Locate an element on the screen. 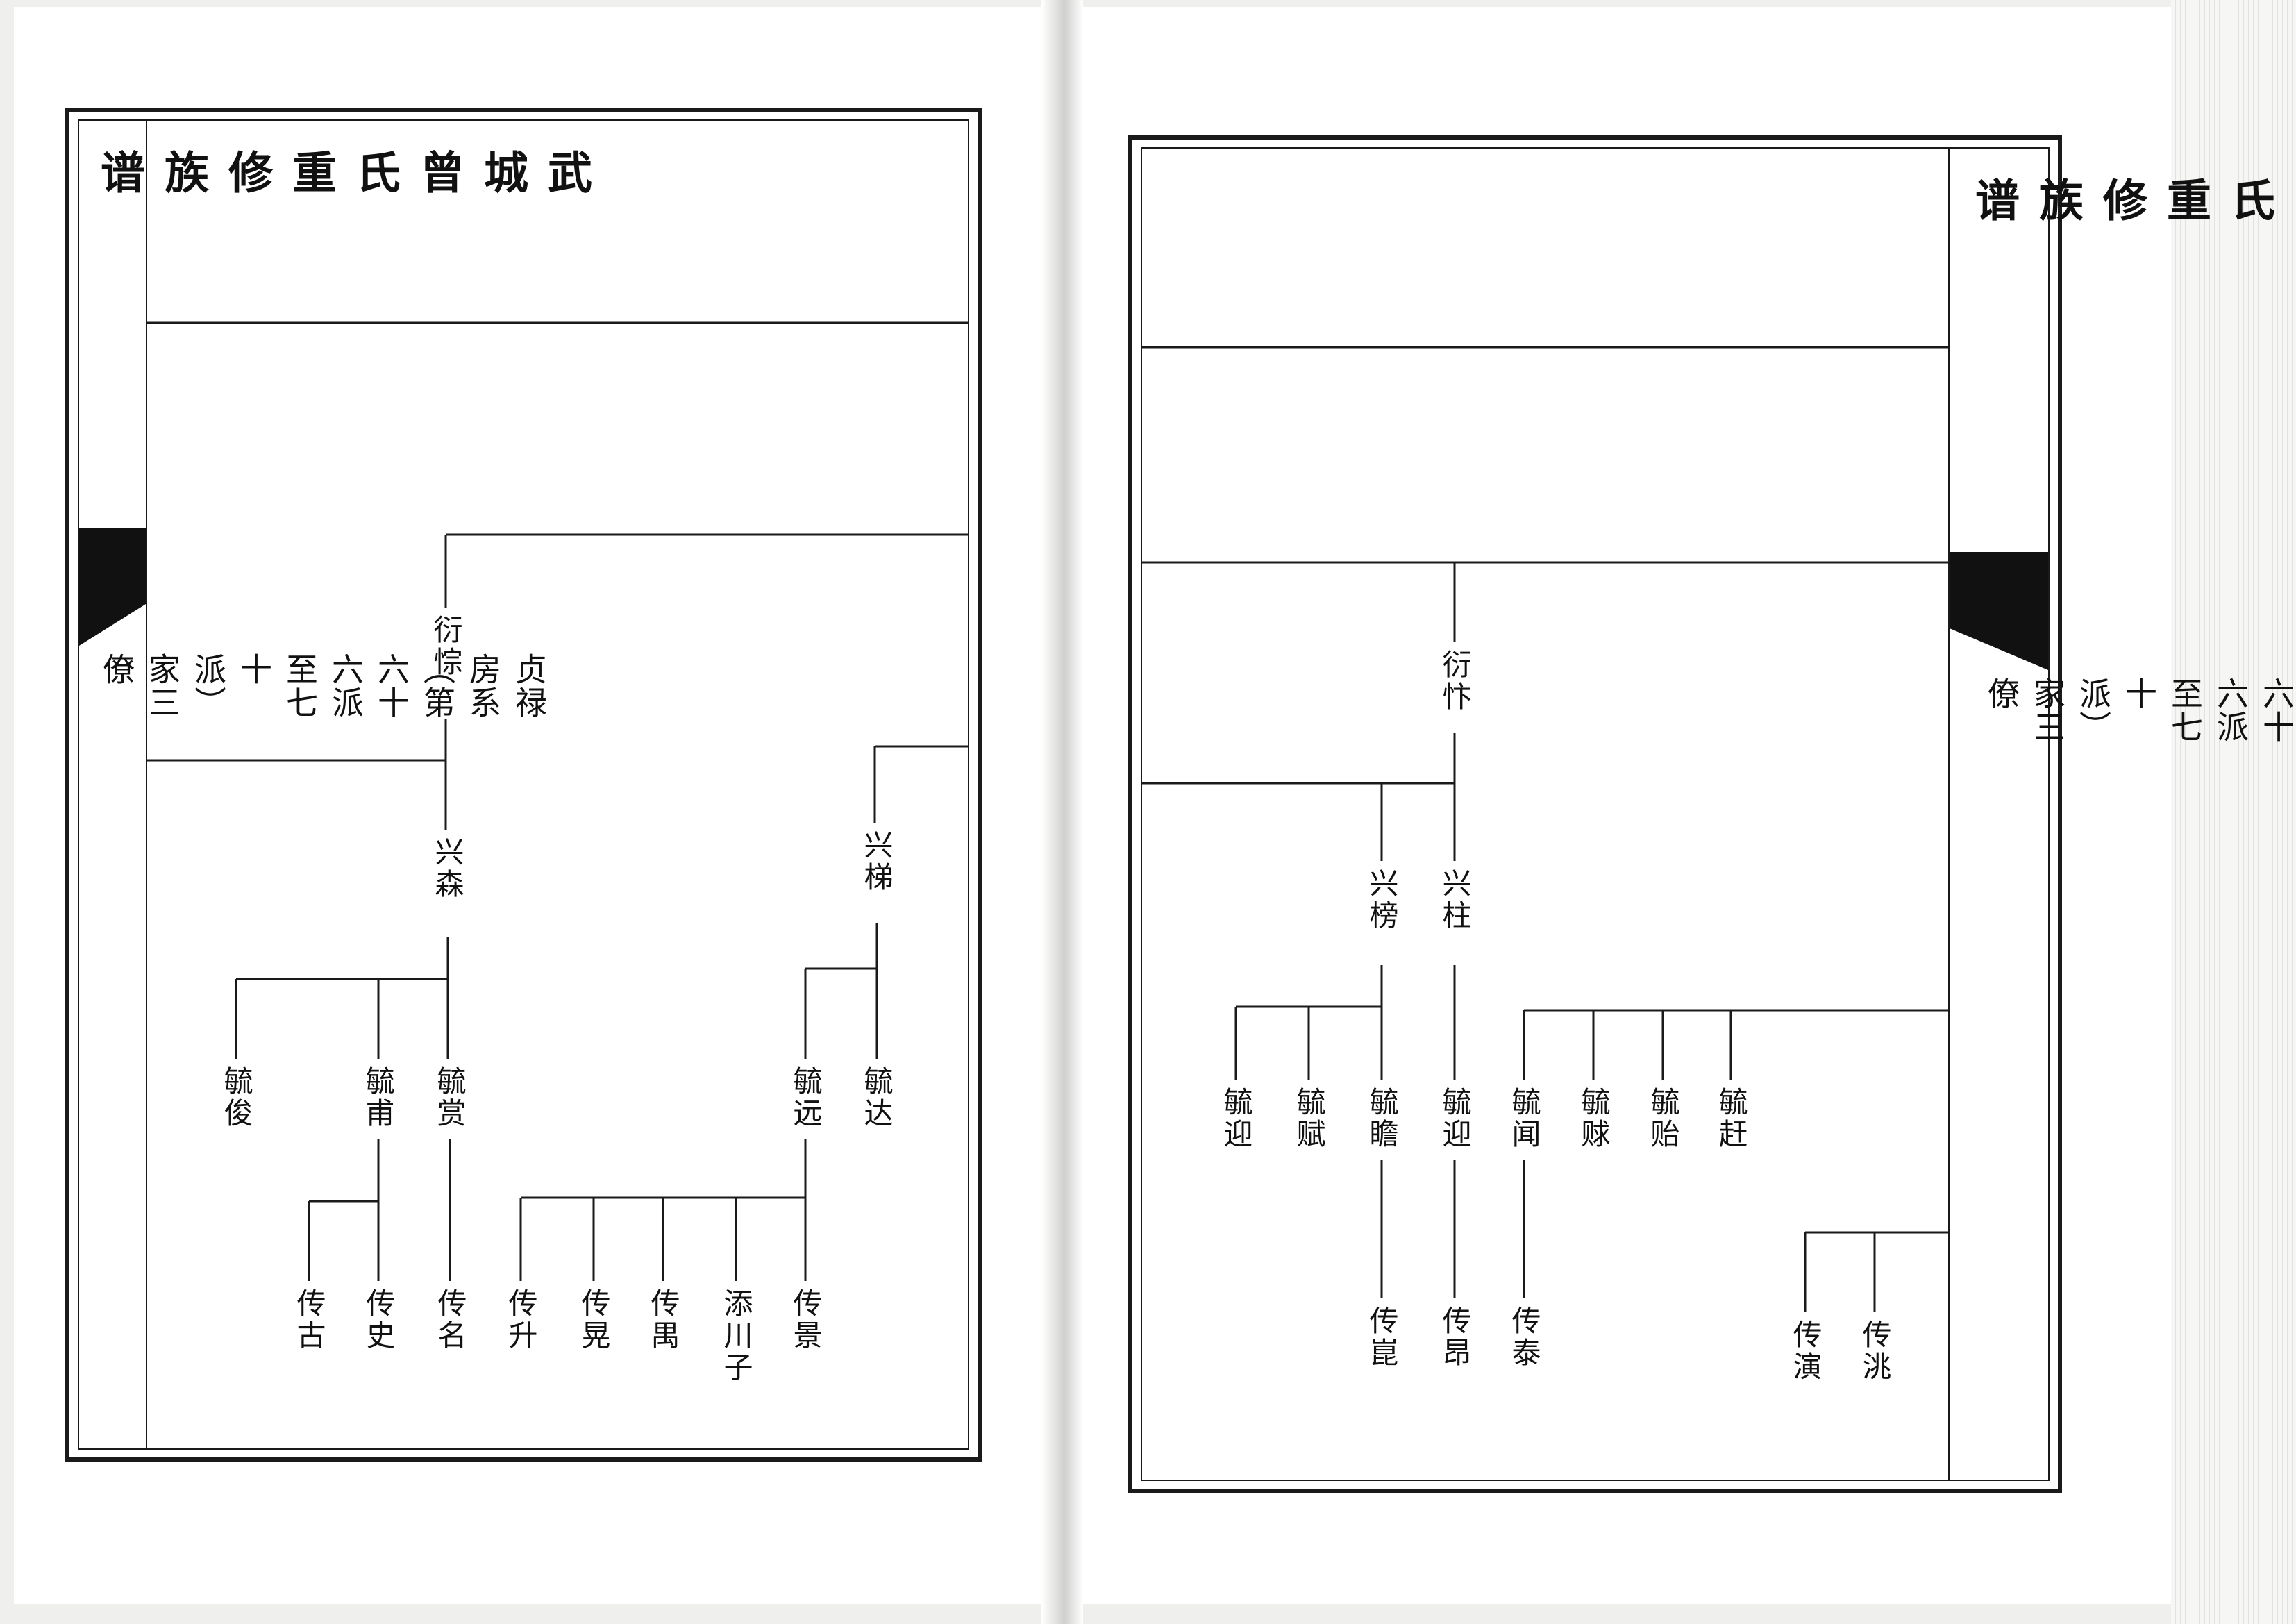  left-section-title: 贞禄房系（第六十六派至七十派）家三僚 is located at coordinates (323, 686).